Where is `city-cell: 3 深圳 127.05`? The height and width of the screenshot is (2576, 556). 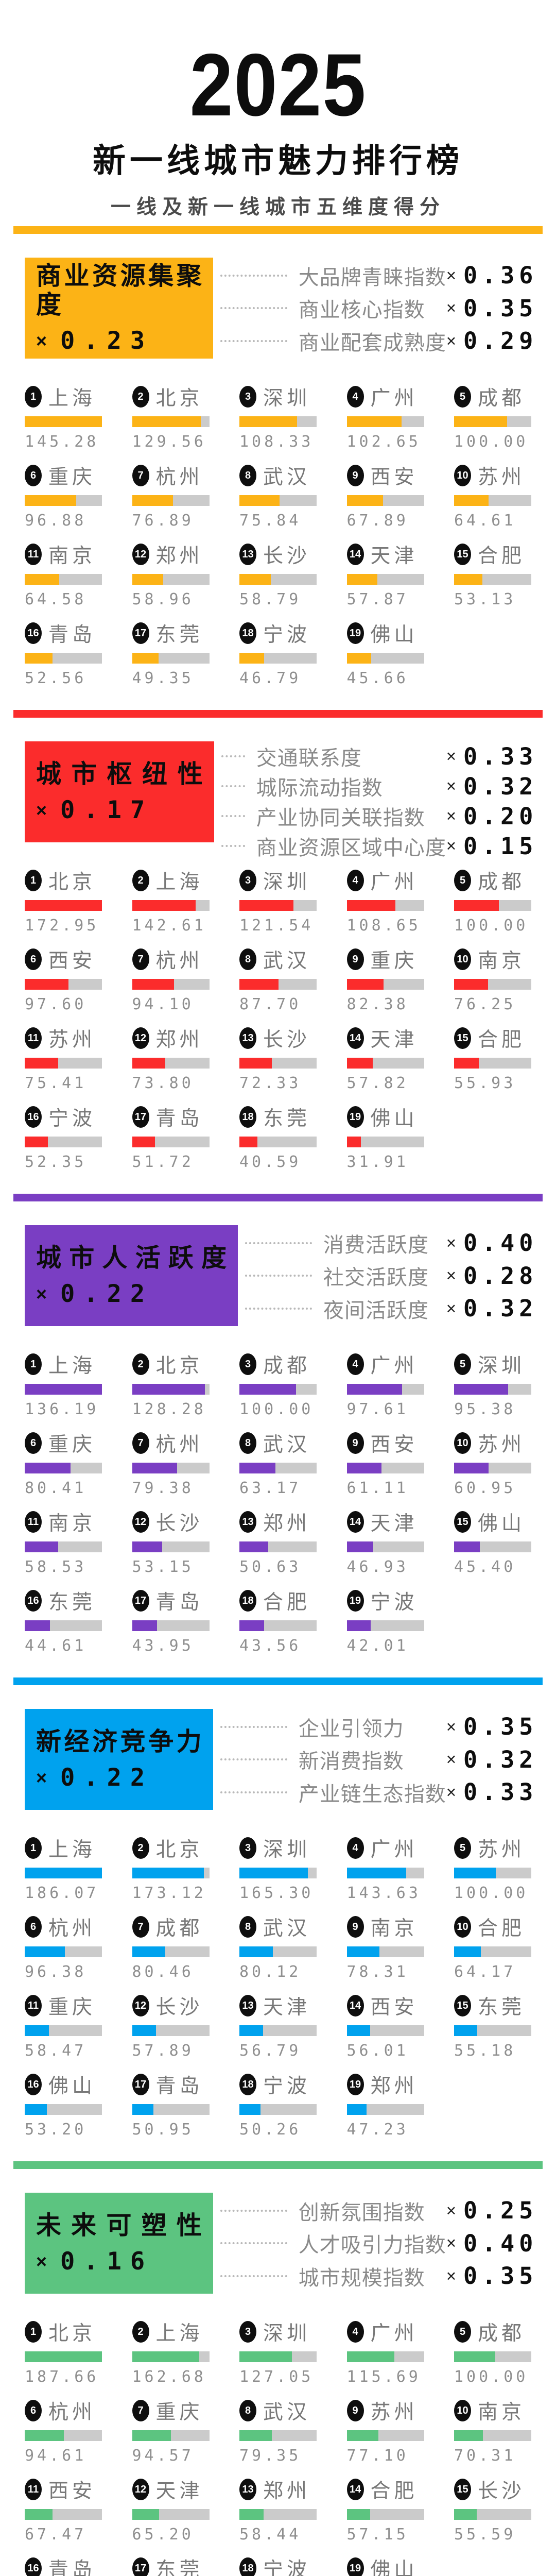
city-cell: 3 深圳 127.05 is located at coordinates (278, 2353).